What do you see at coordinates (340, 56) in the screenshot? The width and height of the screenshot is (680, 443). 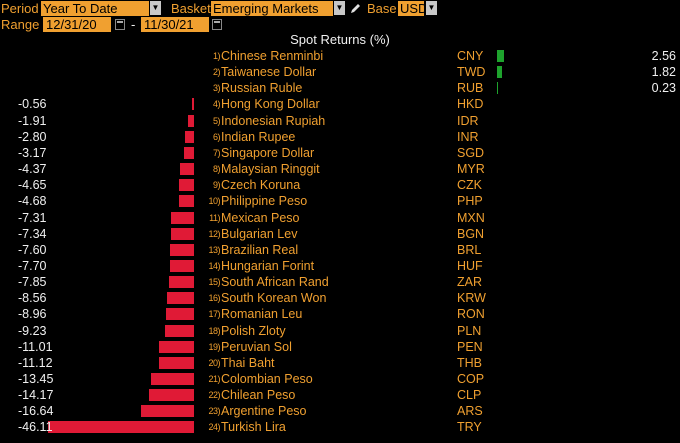 I see `currency-row: 2.56 1) Chinese Renminbi CNY` at bounding box center [340, 56].